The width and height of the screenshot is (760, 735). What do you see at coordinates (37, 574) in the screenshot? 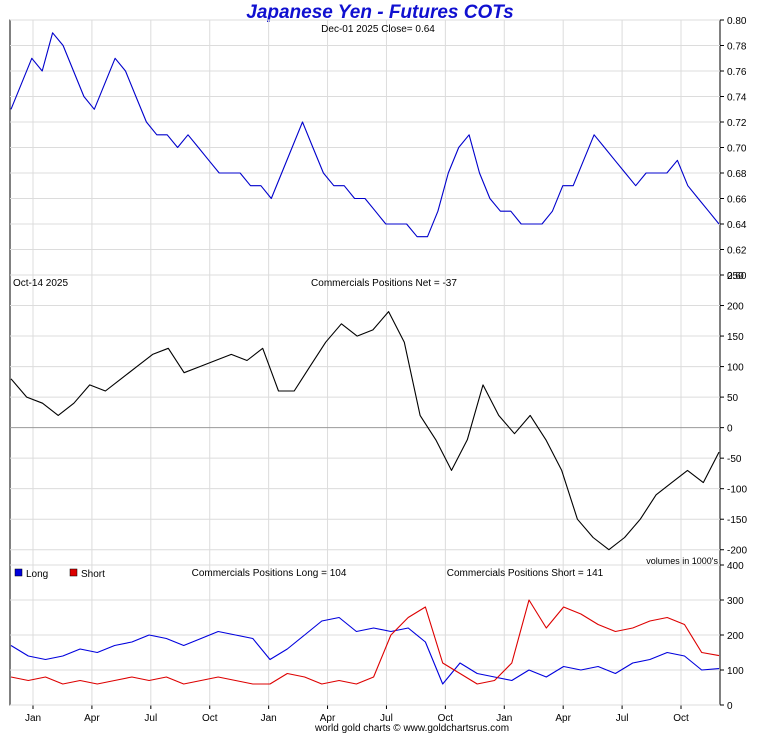
I see `legend-label-long: Long` at bounding box center [37, 574].